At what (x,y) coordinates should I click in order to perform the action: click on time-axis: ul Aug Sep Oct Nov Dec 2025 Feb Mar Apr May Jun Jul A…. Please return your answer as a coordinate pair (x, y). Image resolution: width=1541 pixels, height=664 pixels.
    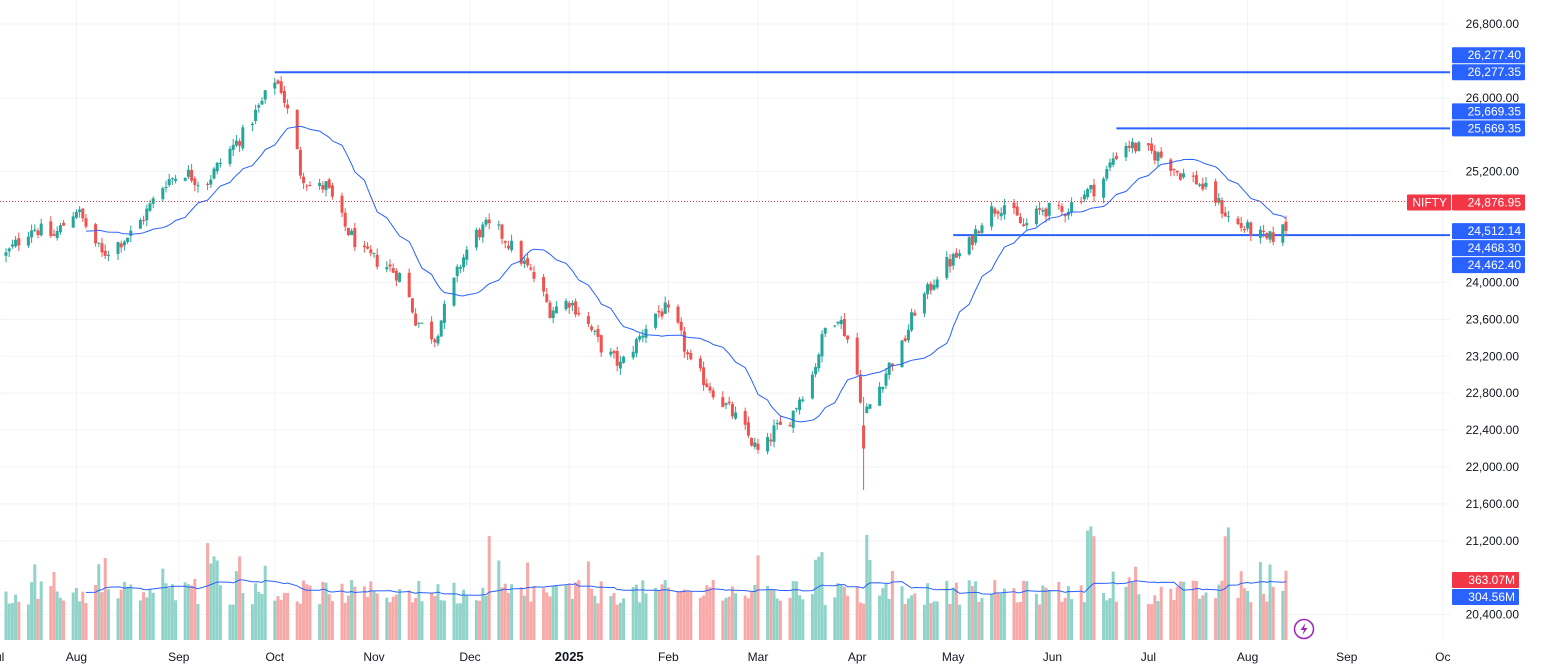
    Looking at the image, I should click on (725, 656).